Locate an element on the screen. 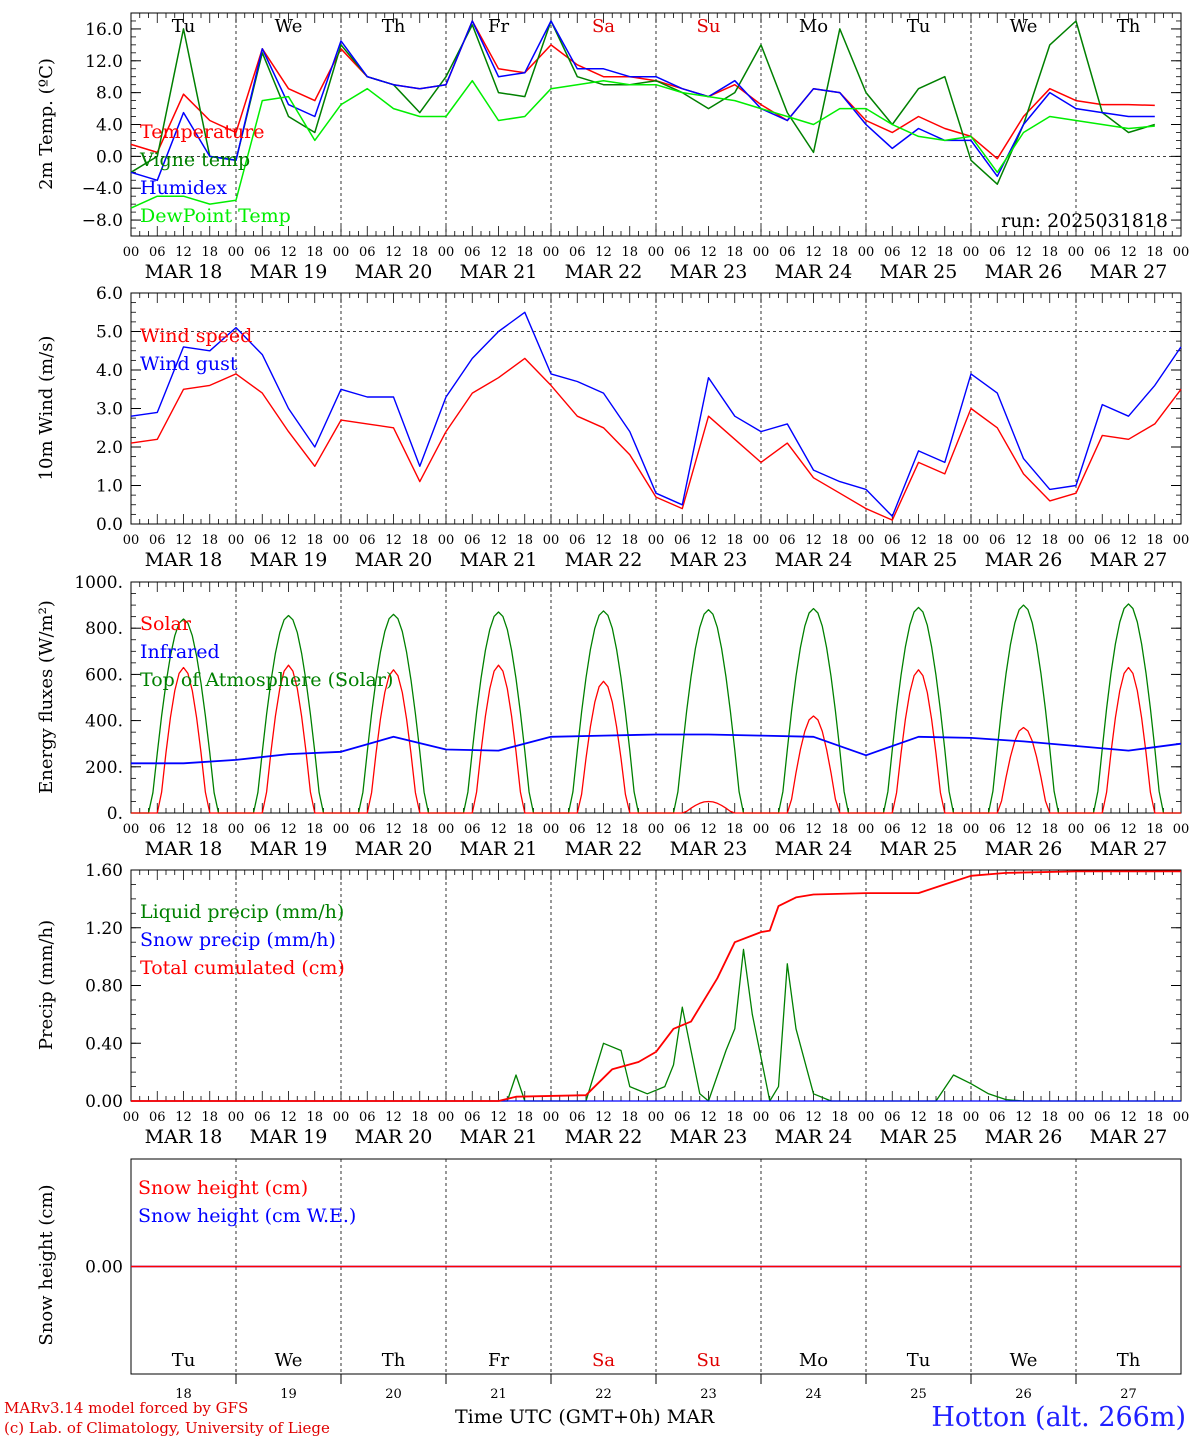 The image size is (1194, 1440). y-tick-label: −4.0 is located at coordinates (102, 189).